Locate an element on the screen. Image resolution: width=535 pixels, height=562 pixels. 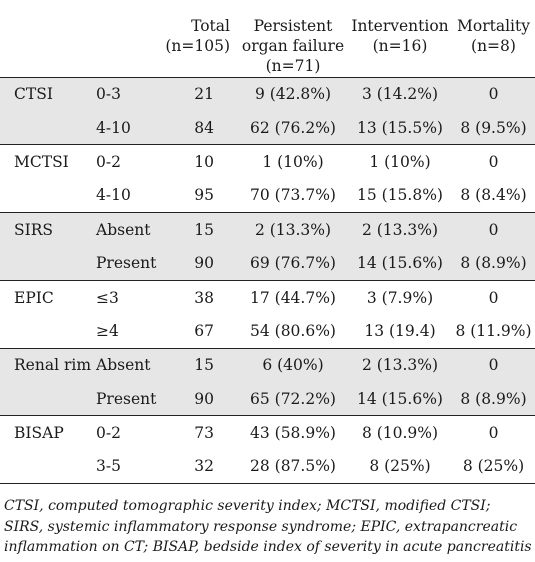
header-pof-line3: (n=71) is located at coordinates (293, 66).